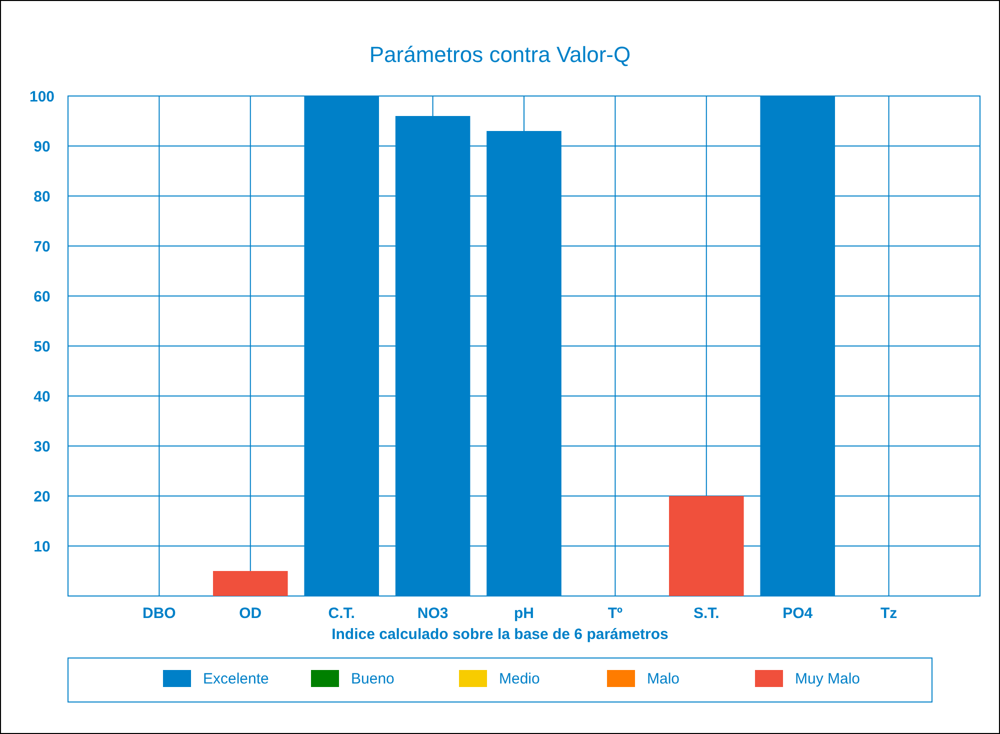  I want to click on legend-label: Excelente, so click(236, 679).